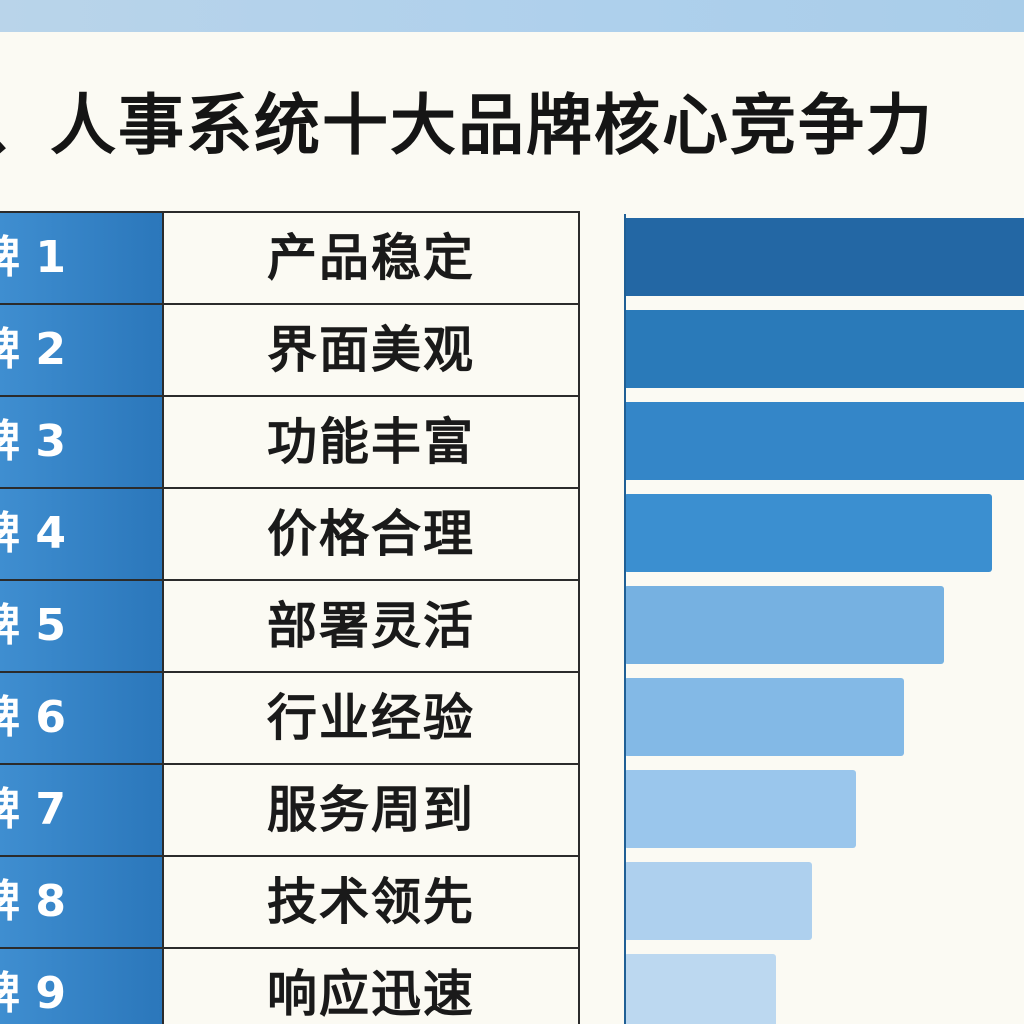 Image resolution: width=1024 pixels, height=1024 pixels. Describe the element at coordinates (372, 718) in the screenshot. I see `feature-label: 行业经验` at that location.